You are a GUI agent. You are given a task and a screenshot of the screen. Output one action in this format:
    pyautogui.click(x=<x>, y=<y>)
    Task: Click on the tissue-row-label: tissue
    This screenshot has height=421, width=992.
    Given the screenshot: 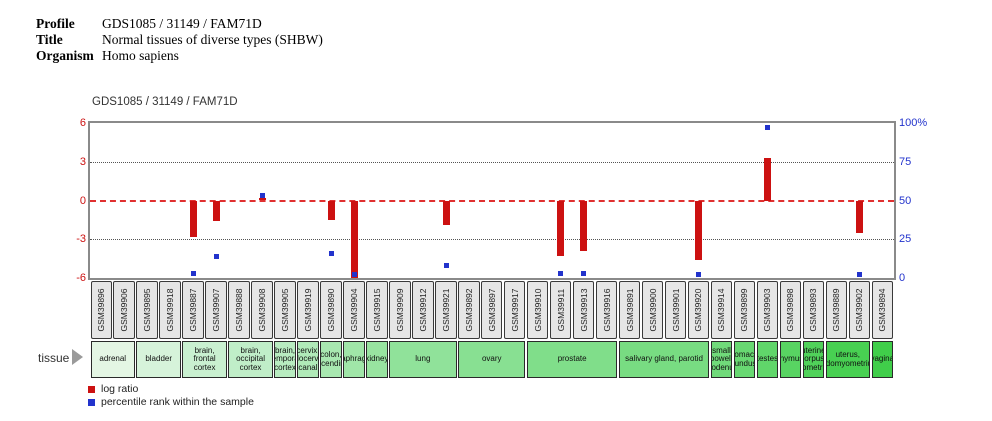 What is the action you would take?
    pyautogui.click(x=54, y=358)
    